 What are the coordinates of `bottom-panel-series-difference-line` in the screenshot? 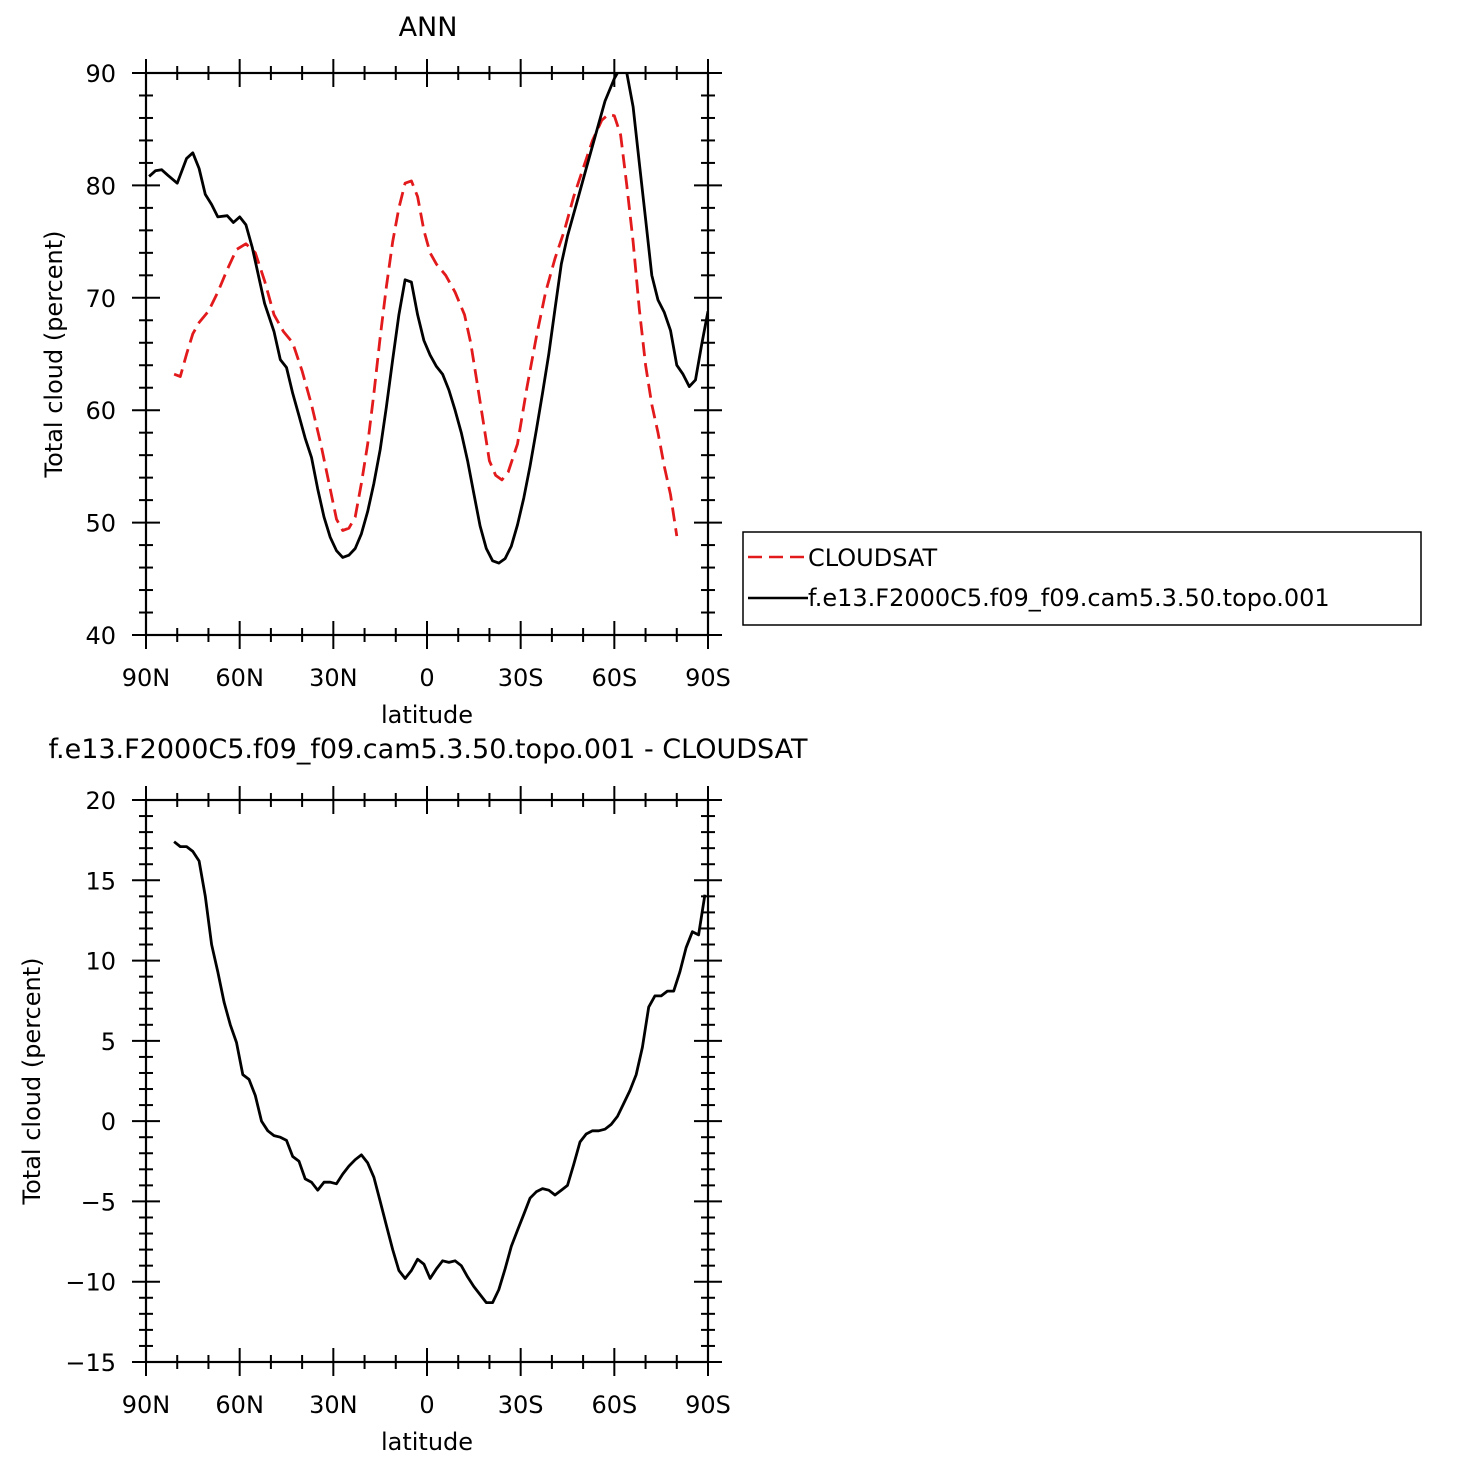 It's located at (440, 1072).